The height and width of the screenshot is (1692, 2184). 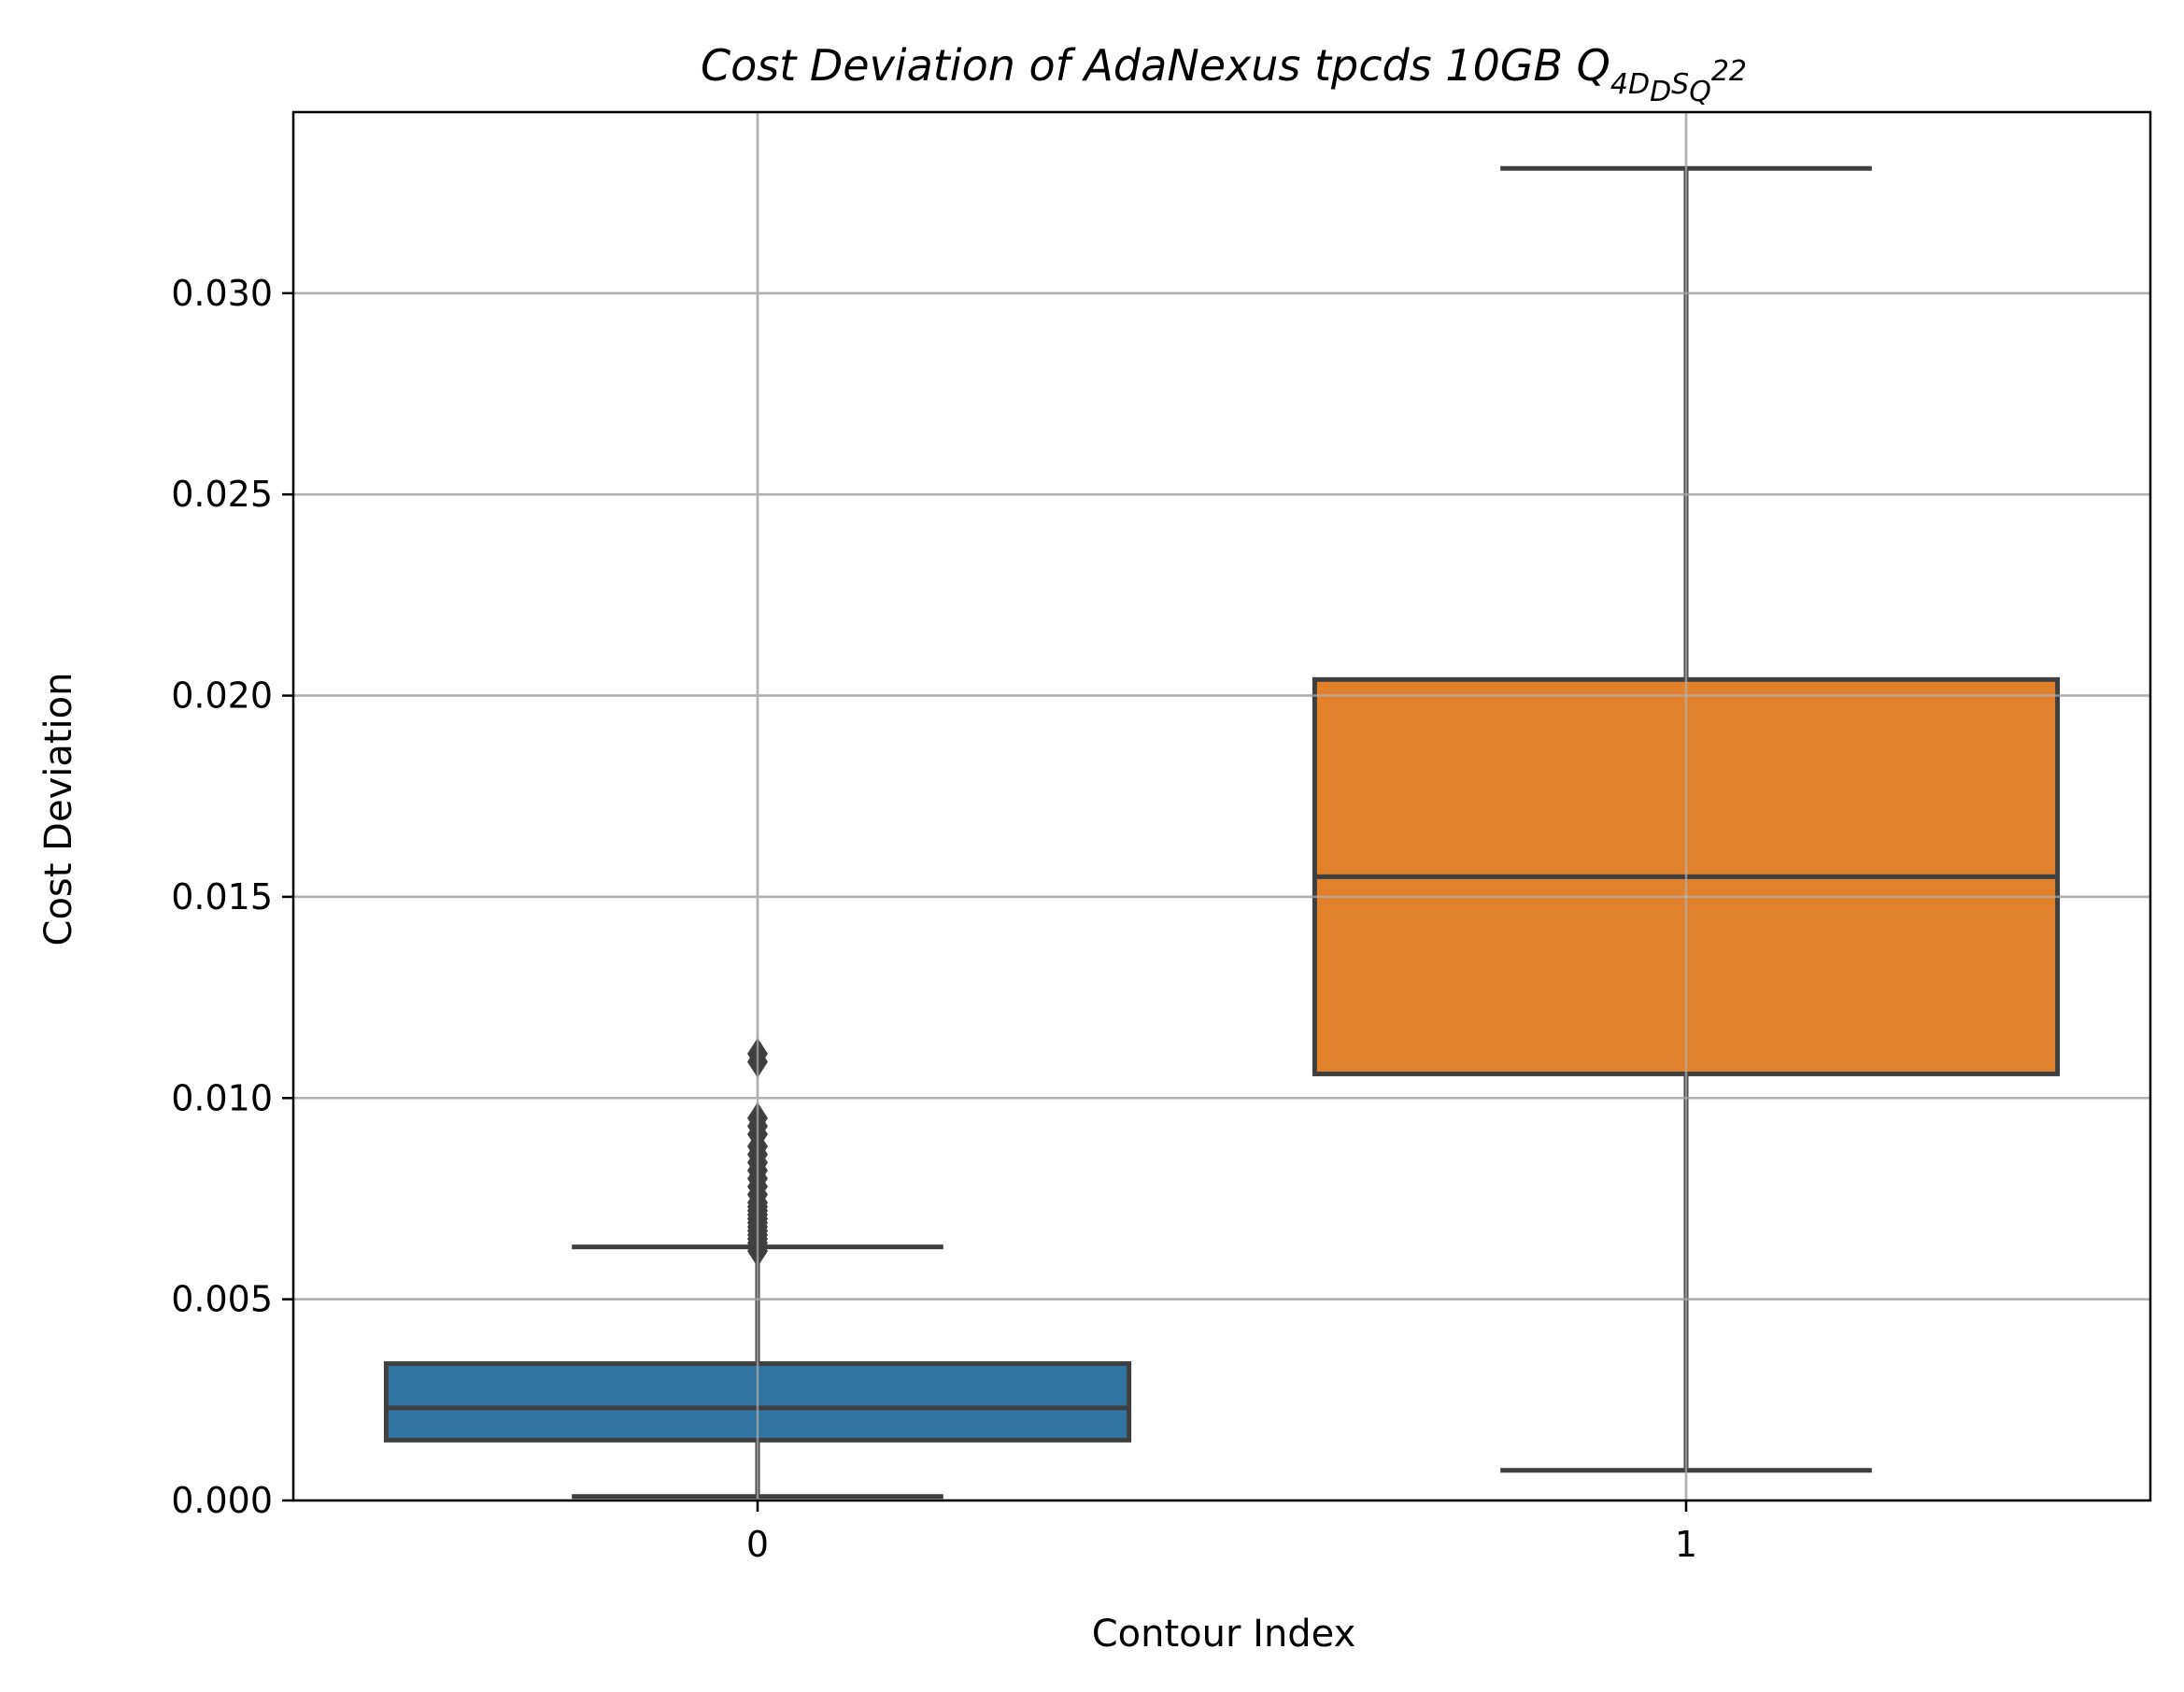 I want to click on y-axis-label: Cost Deviation, so click(x=58, y=809).